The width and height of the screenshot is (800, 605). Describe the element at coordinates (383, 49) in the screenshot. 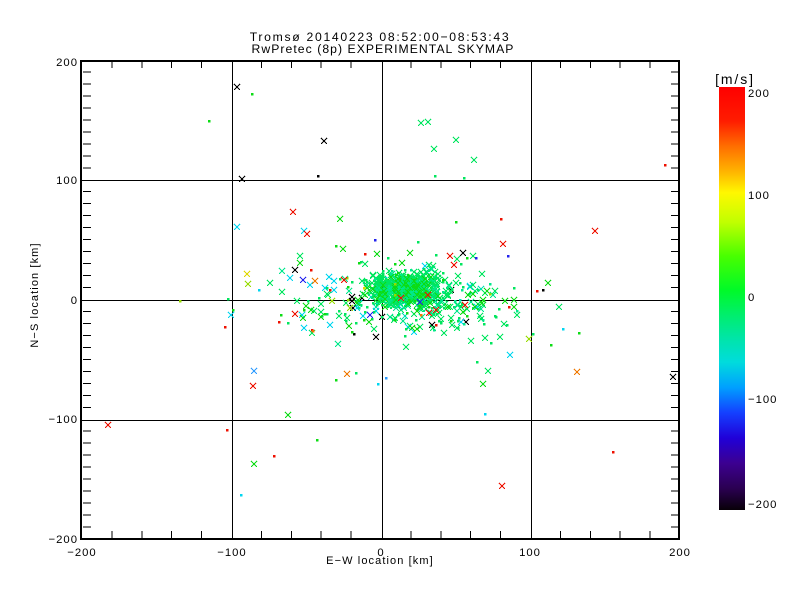

I see `svg-text:RwPretec (8p) EXPERIMENTAL SKY: RwPretec (8p) EXPERIMENTAL SKYMAP` at that location.